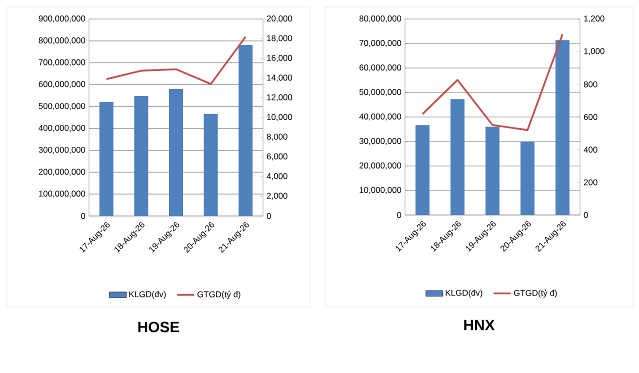  What do you see at coordinates (380, 141) in the screenshot?
I see `y-tick-label: 30,000,000` at bounding box center [380, 141].